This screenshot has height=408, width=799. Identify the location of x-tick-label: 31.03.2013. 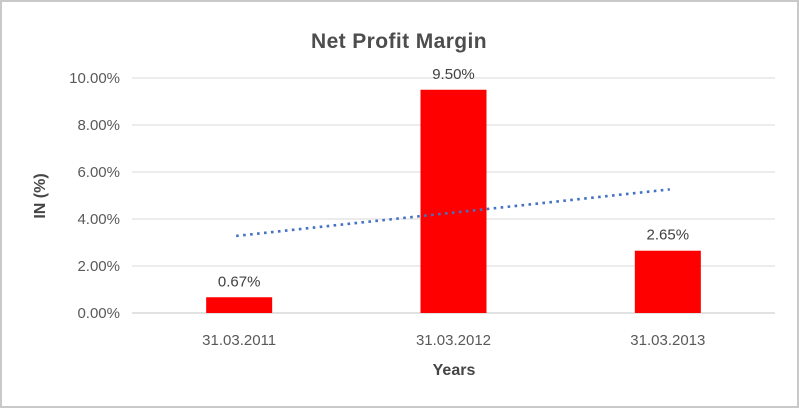
(667, 340).